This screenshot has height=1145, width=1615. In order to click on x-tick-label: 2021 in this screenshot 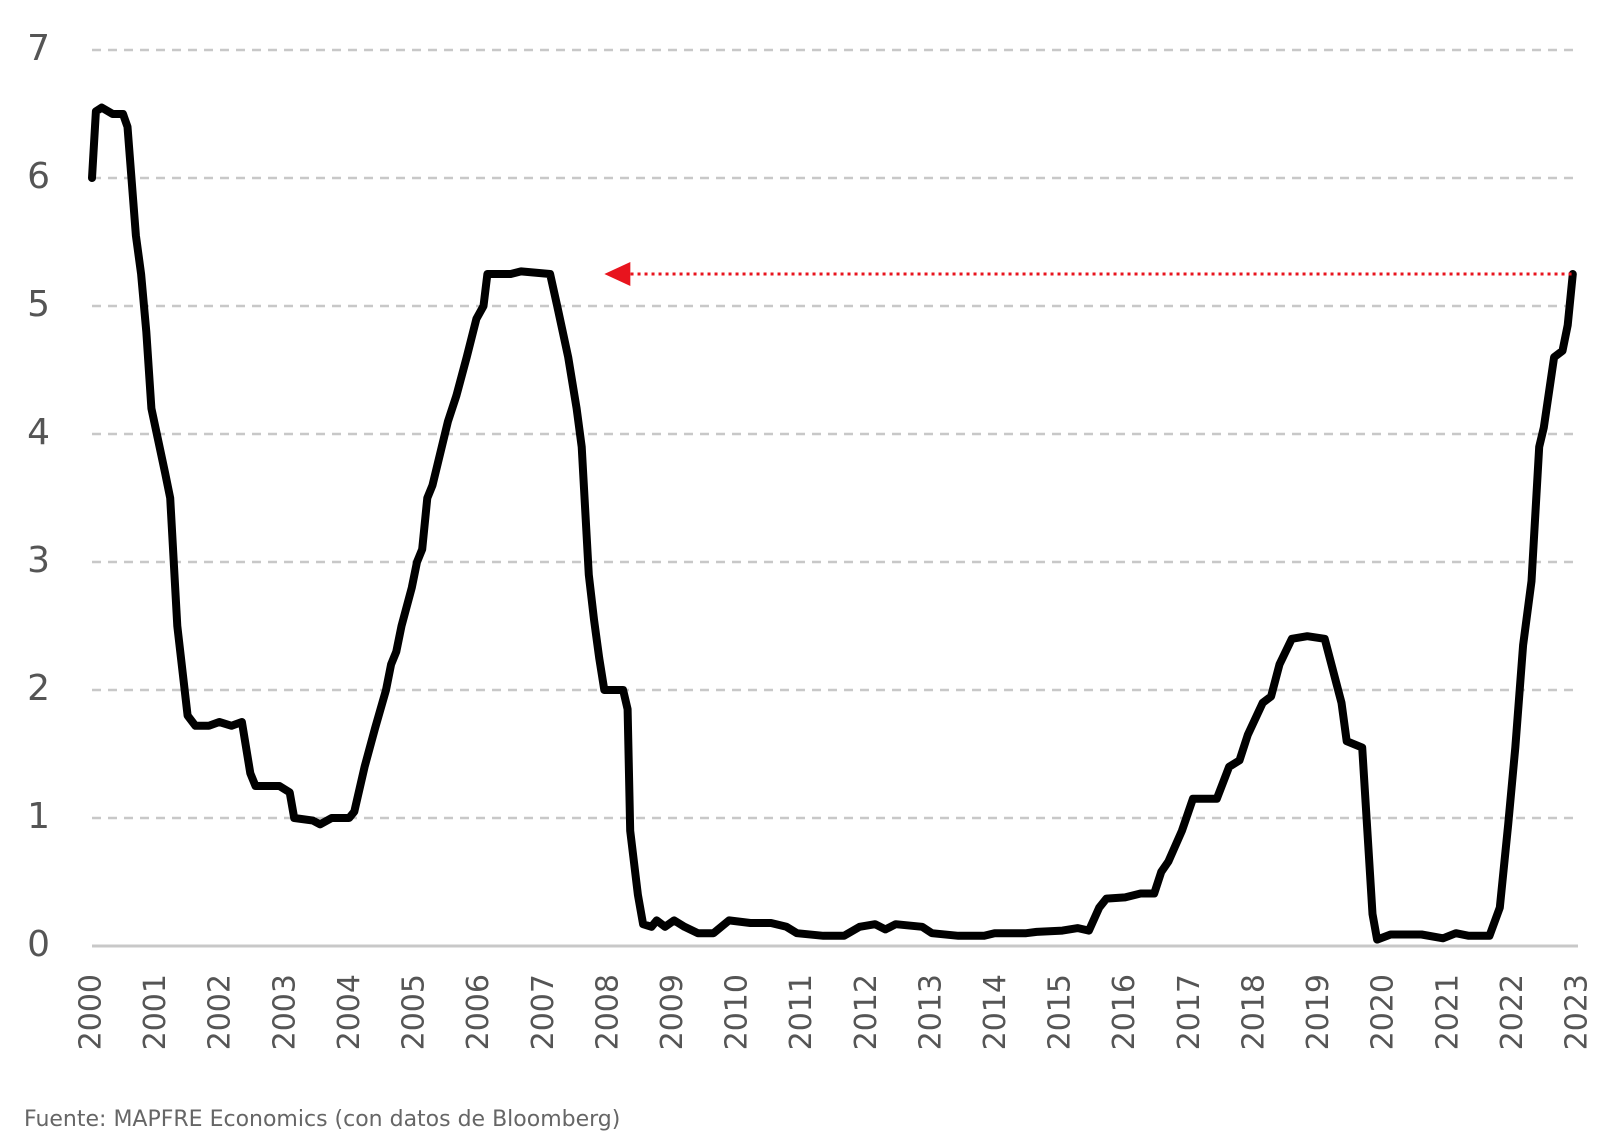, I will do `click(1447, 1012)`.